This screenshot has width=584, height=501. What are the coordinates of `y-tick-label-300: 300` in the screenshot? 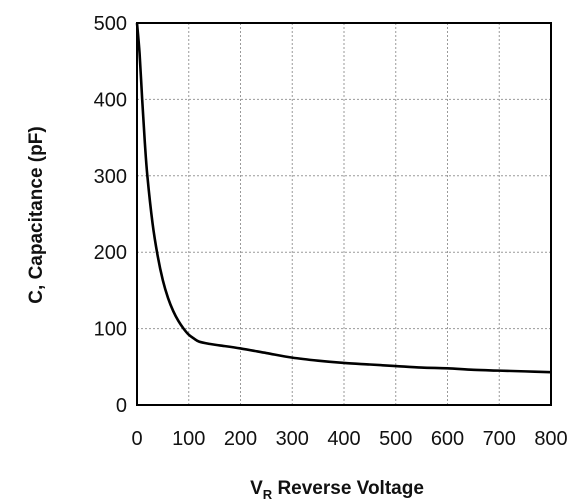 It's located at (110, 177).